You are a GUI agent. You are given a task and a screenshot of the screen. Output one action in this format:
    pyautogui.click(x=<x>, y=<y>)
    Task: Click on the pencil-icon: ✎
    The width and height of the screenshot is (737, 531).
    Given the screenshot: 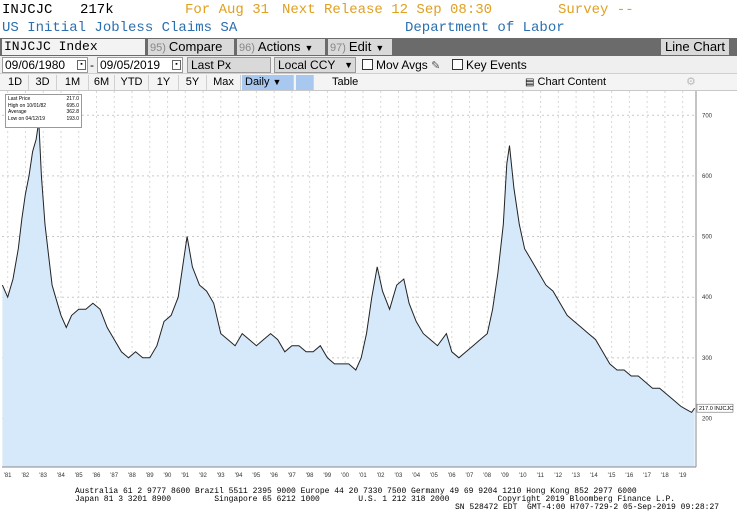 What is the action you would take?
    pyautogui.click(x=436, y=66)
    